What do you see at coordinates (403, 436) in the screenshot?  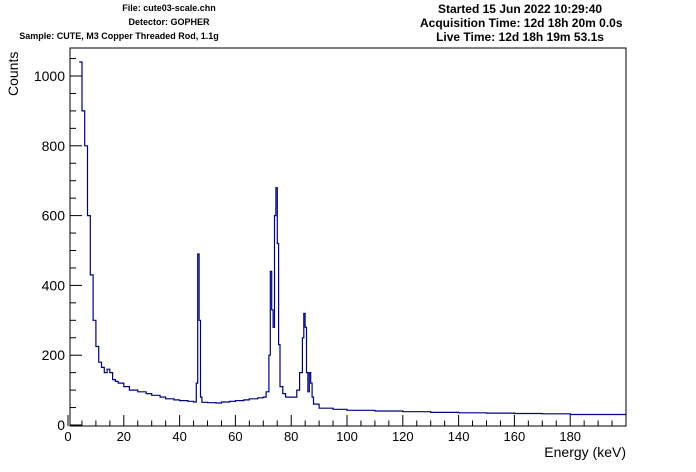 I see `x-tick-label: 120` at bounding box center [403, 436].